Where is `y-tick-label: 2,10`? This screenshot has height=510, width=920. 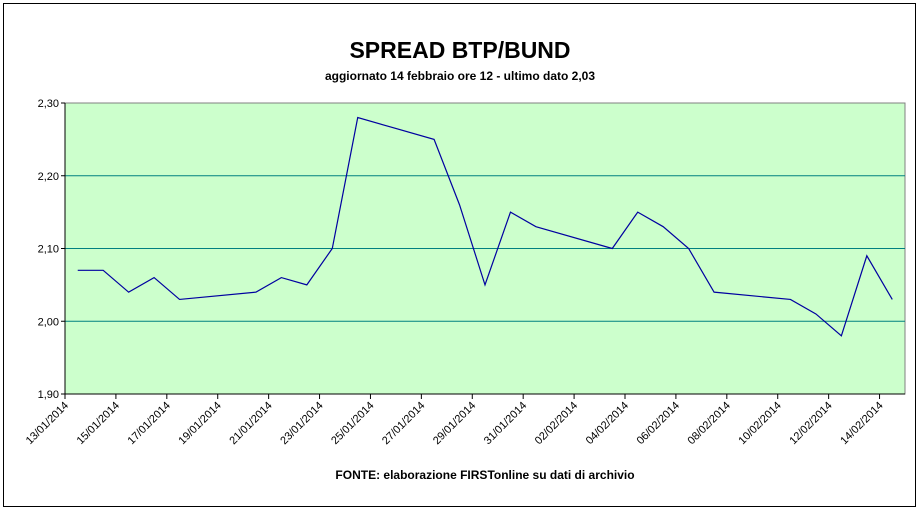
y-tick-label: 2,10 is located at coordinates (48, 250).